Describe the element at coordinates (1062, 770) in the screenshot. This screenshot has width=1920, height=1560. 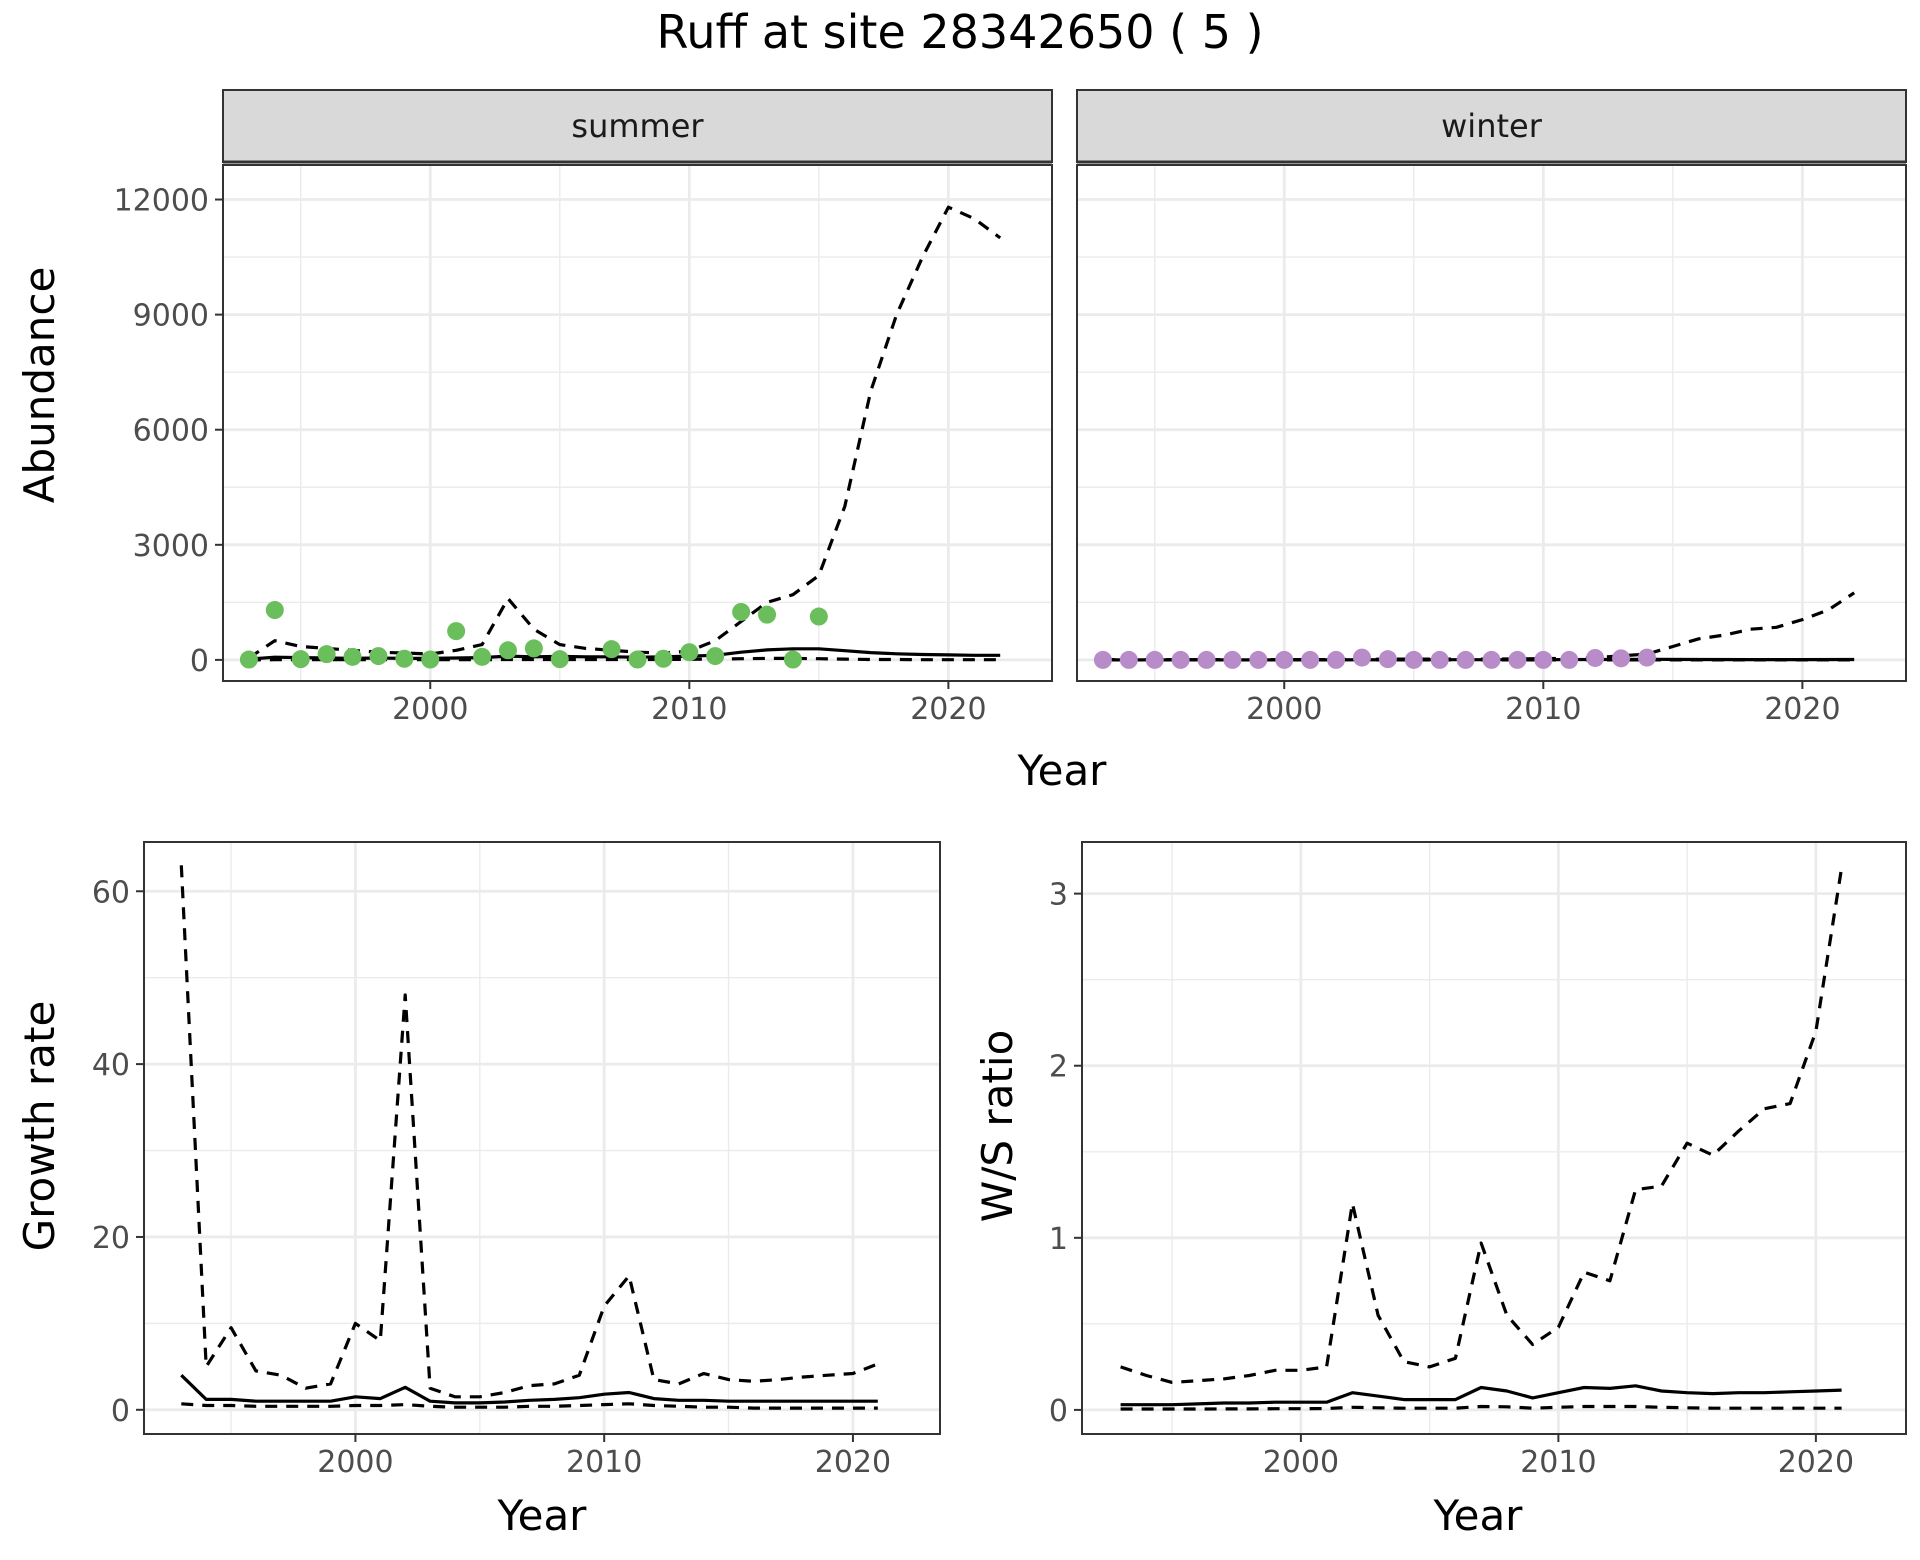
I see `abundance-x-axis-title: Year` at that location.